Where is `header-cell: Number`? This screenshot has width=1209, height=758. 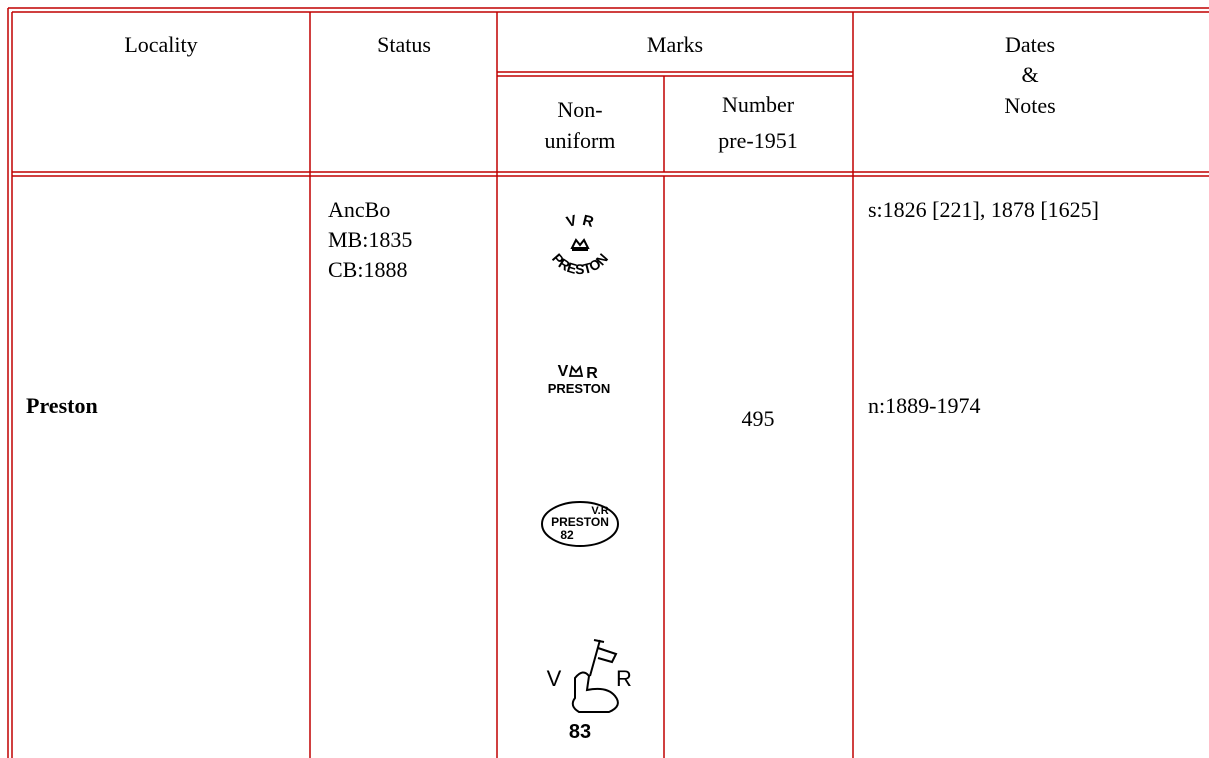 header-cell: Number is located at coordinates (758, 104).